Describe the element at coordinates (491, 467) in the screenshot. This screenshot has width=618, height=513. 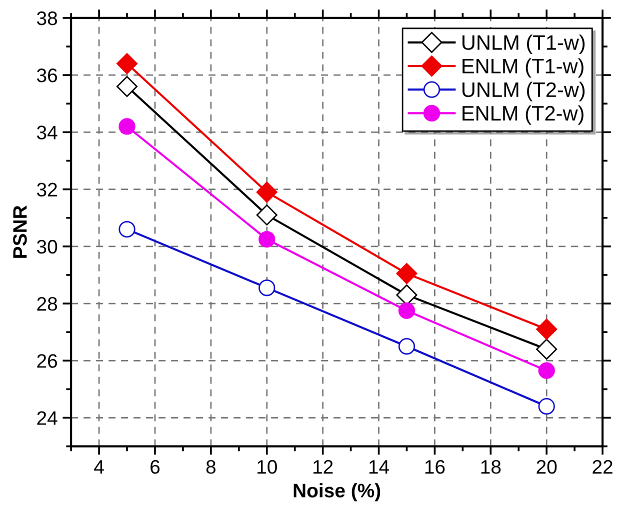
I see `x-tick-label: 18` at that location.